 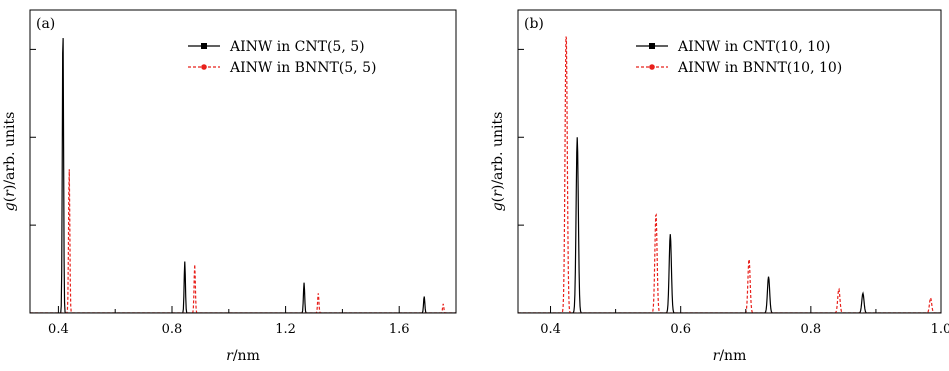 What do you see at coordinates (297, 47) in the screenshot?
I see `legend-label: AINW in CNT(5, 5)` at bounding box center [297, 47].